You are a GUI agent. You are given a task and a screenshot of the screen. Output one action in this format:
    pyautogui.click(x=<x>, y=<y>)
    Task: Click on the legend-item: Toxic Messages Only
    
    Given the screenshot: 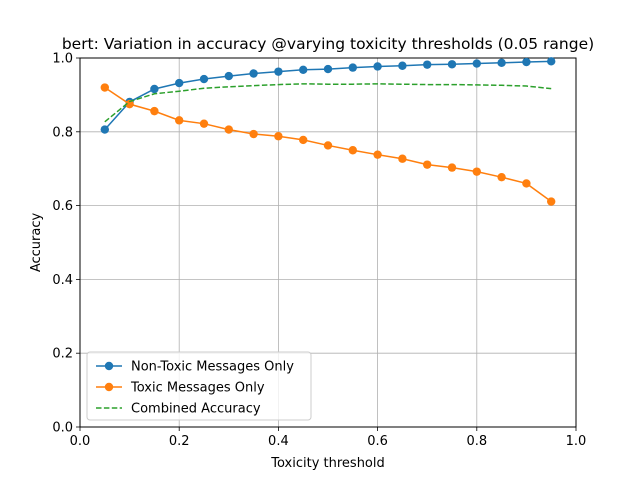 What is the action you would take?
    pyautogui.click(x=180, y=388)
    